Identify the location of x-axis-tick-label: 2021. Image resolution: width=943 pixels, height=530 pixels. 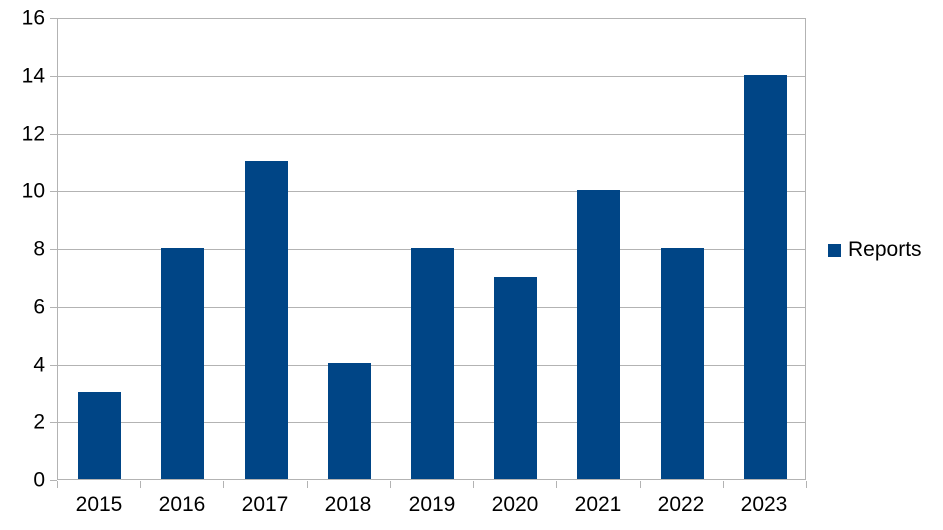
(598, 504).